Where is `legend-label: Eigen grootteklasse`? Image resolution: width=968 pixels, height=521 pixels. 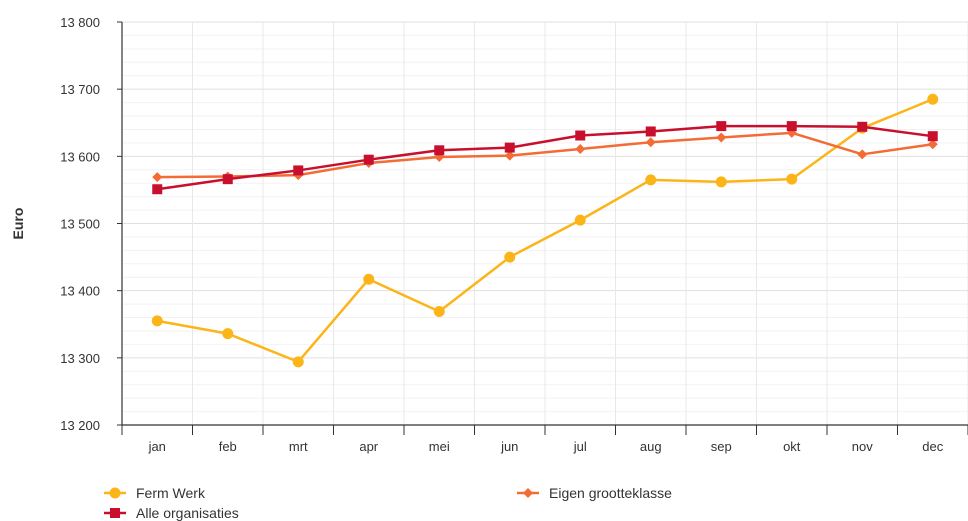
legend-label: Eigen grootteklasse is located at coordinates (610, 493).